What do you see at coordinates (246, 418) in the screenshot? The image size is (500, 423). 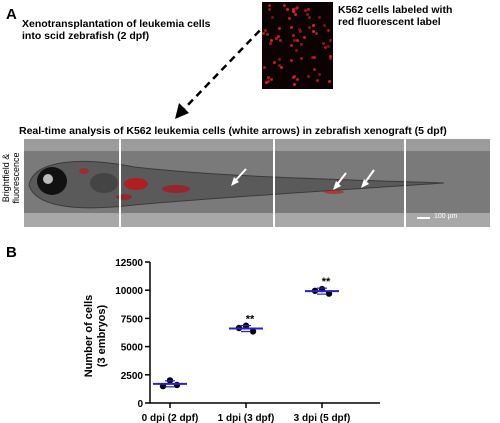 I see `x-tick-label: 1 dpi (3 dpf)` at bounding box center [246, 418].